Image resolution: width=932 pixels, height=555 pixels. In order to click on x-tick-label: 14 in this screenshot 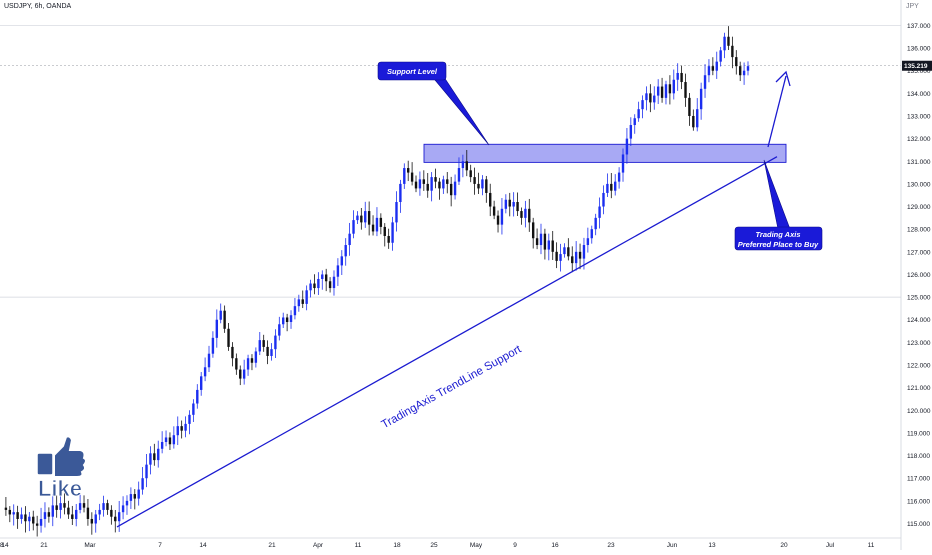, I will do `click(5, 545)`.